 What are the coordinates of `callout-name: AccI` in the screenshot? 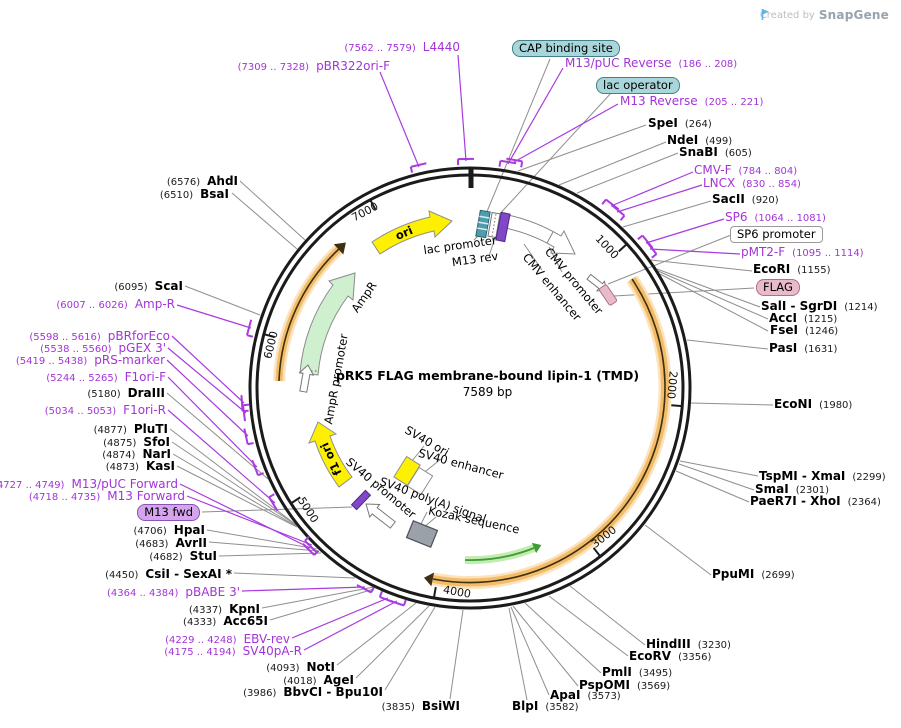 It's located at (783, 318).